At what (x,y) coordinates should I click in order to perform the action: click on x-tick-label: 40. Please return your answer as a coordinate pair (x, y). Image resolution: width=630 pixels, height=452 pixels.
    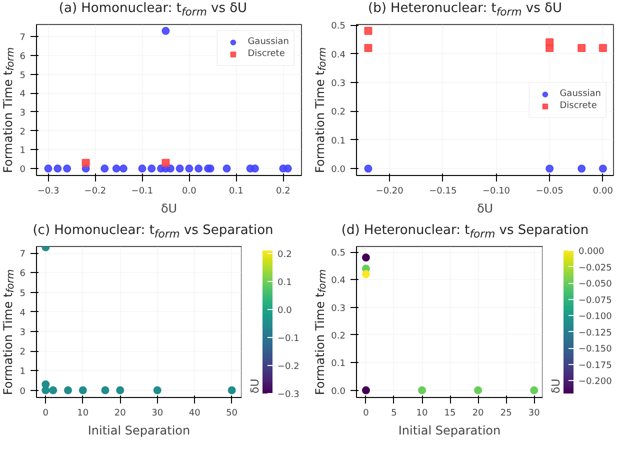
    Looking at the image, I should click on (194, 413).